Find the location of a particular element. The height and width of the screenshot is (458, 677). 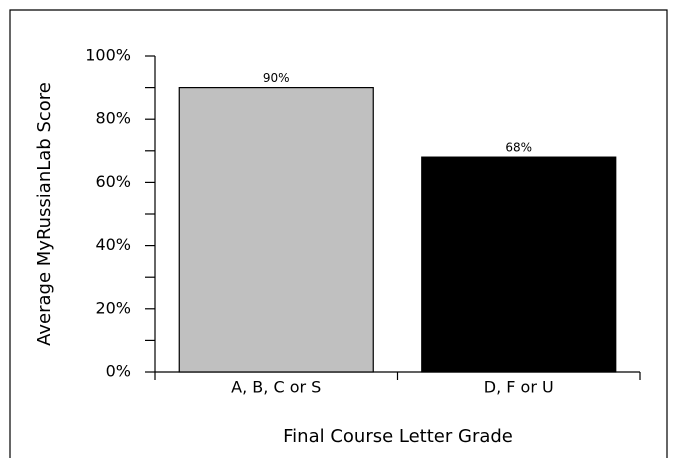

value-label: 90% is located at coordinates (276, 78).